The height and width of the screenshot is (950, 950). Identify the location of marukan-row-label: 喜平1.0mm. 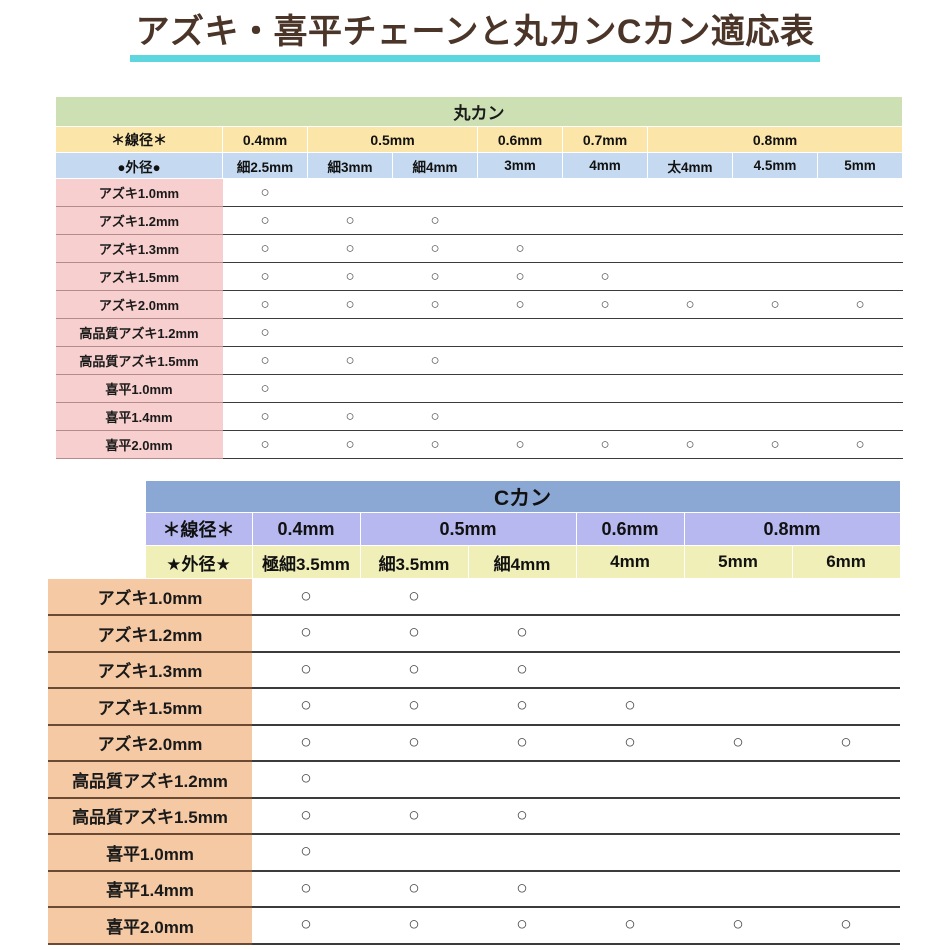
(139, 388).